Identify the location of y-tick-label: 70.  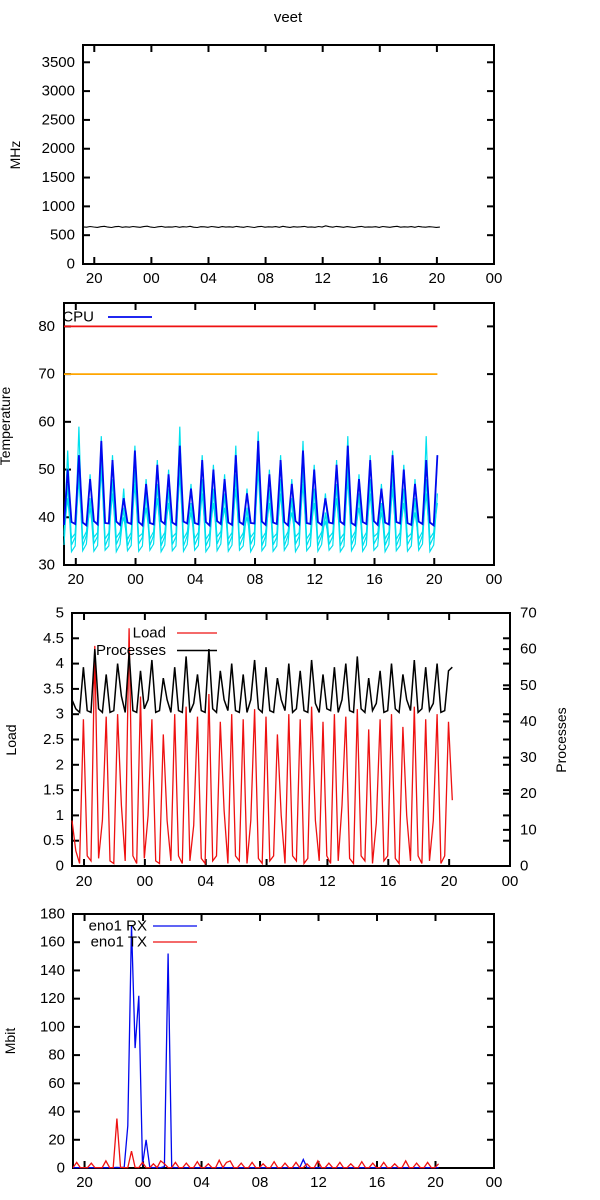
(46, 374).